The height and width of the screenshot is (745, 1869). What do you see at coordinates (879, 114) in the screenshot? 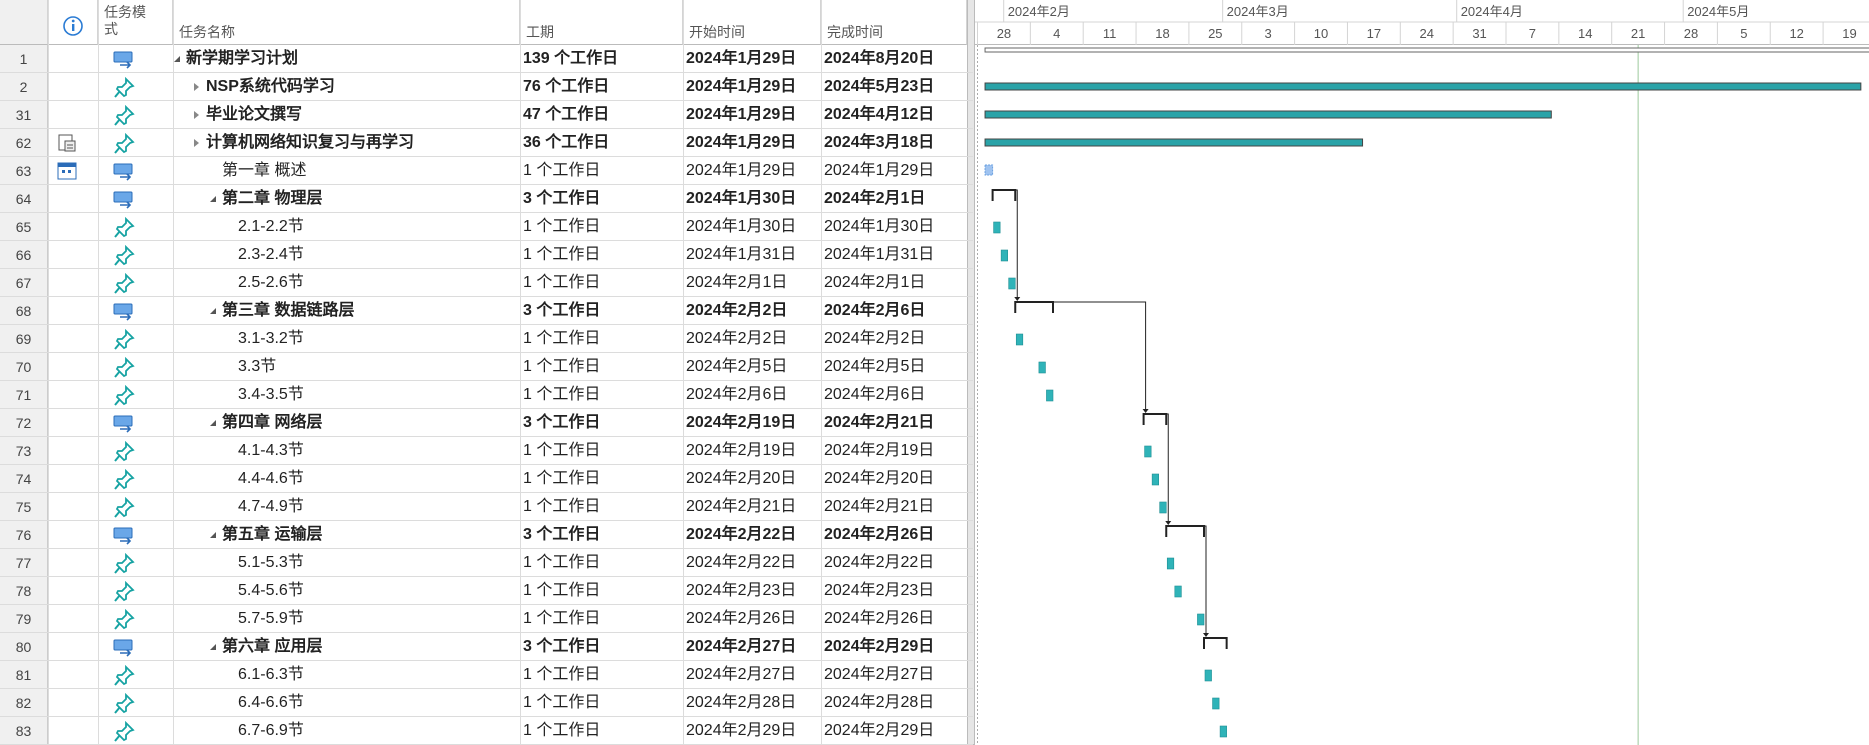
I see `task-finish: 2024年4月12日` at bounding box center [879, 114].